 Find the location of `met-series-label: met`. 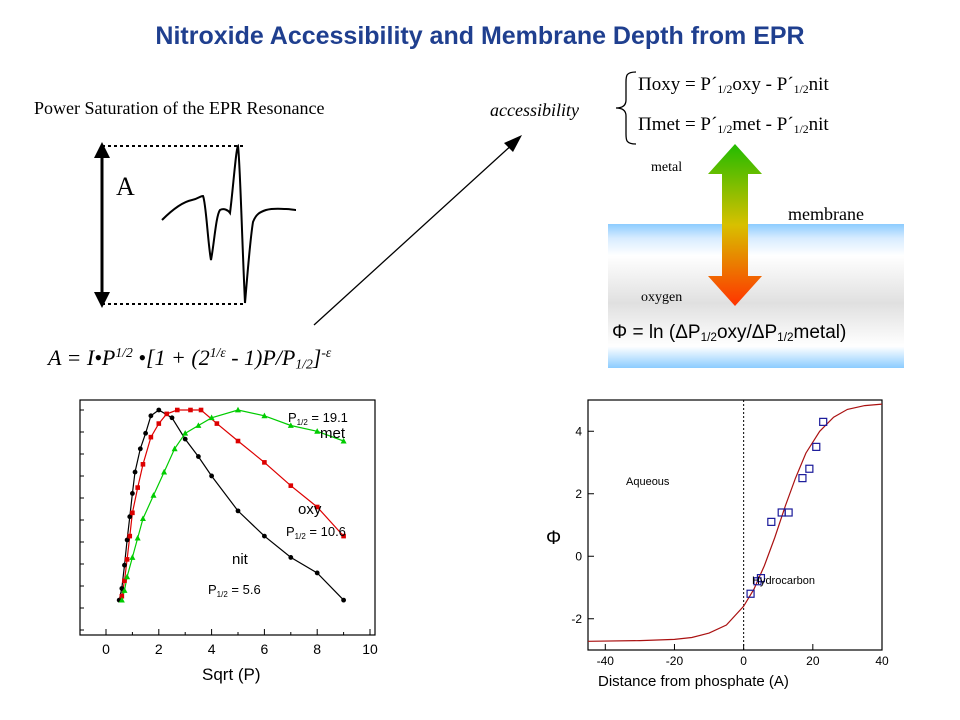

met-series-label: met is located at coordinates (333, 433).